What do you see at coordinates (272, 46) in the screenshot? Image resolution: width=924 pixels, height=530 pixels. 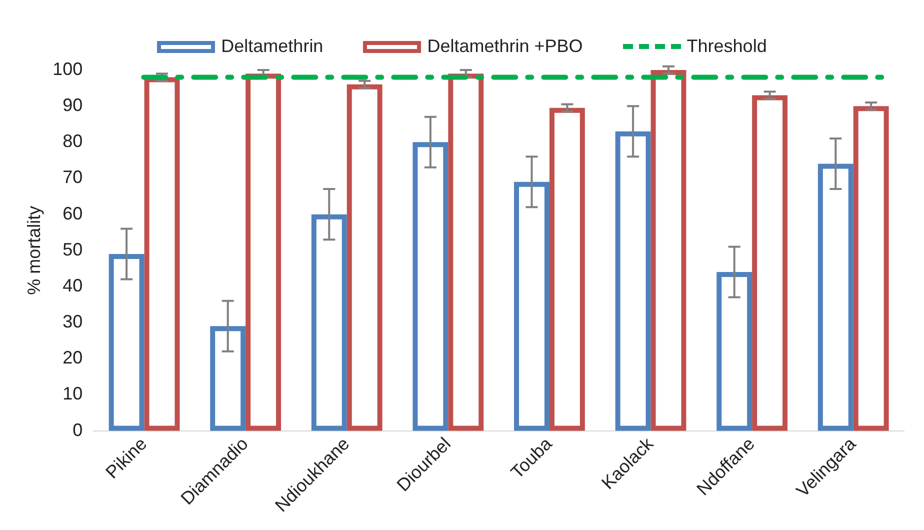 I see `legend-label: Deltamethrin` at bounding box center [272, 46].